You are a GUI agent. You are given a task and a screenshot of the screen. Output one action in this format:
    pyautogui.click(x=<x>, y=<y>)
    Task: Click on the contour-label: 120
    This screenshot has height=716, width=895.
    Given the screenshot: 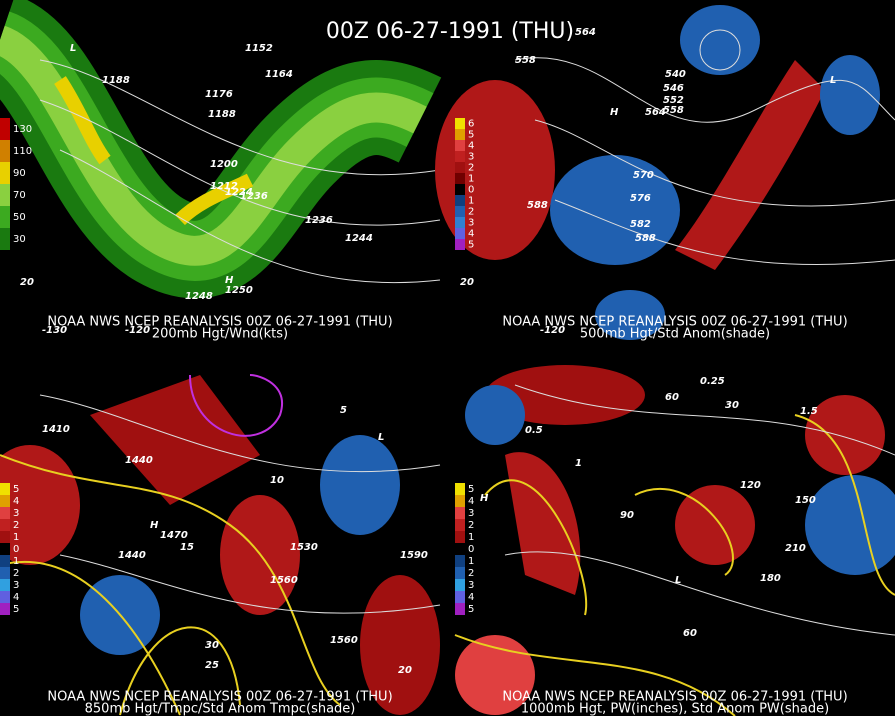 What is the action you would take?
    pyautogui.click(x=750, y=485)
    